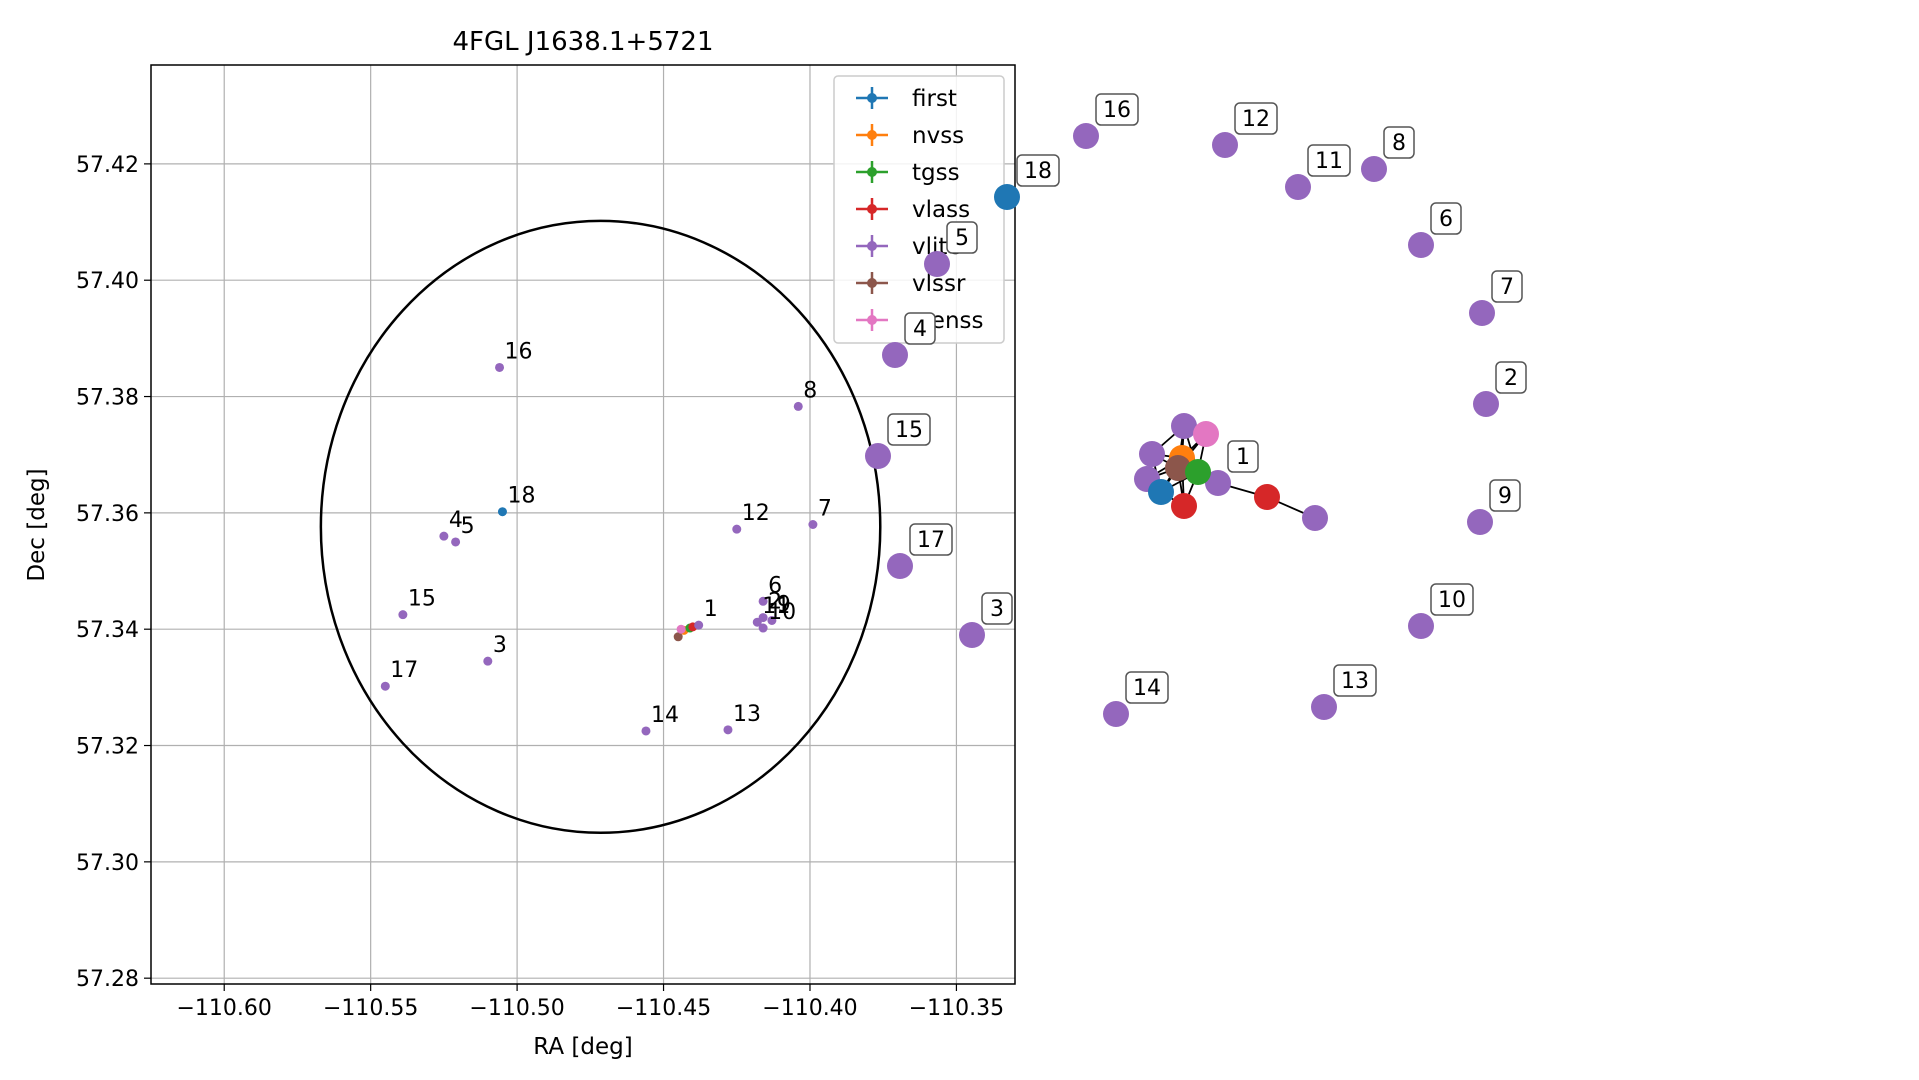 This screenshot has height=1080, width=1919. I want to click on point-label: 10, so click(782, 612).